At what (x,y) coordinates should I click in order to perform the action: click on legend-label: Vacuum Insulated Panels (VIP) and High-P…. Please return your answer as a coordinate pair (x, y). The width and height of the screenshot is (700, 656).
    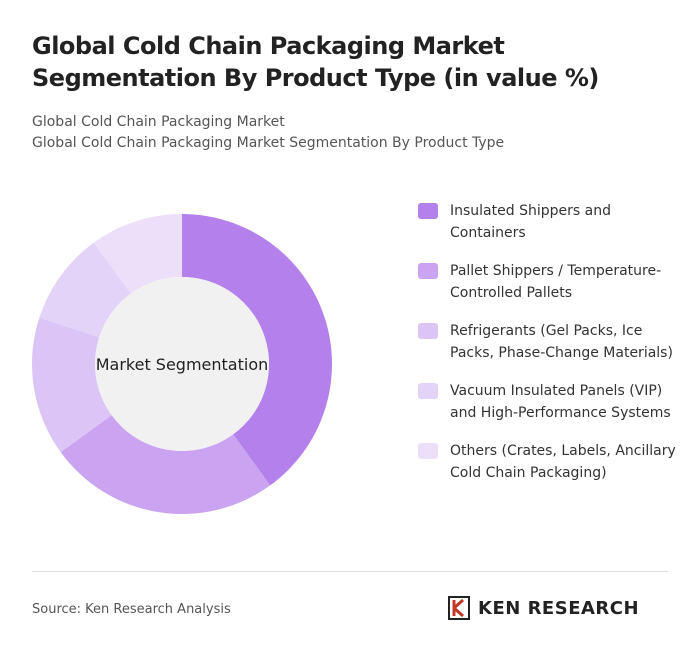
    Looking at the image, I should click on (560, 402).